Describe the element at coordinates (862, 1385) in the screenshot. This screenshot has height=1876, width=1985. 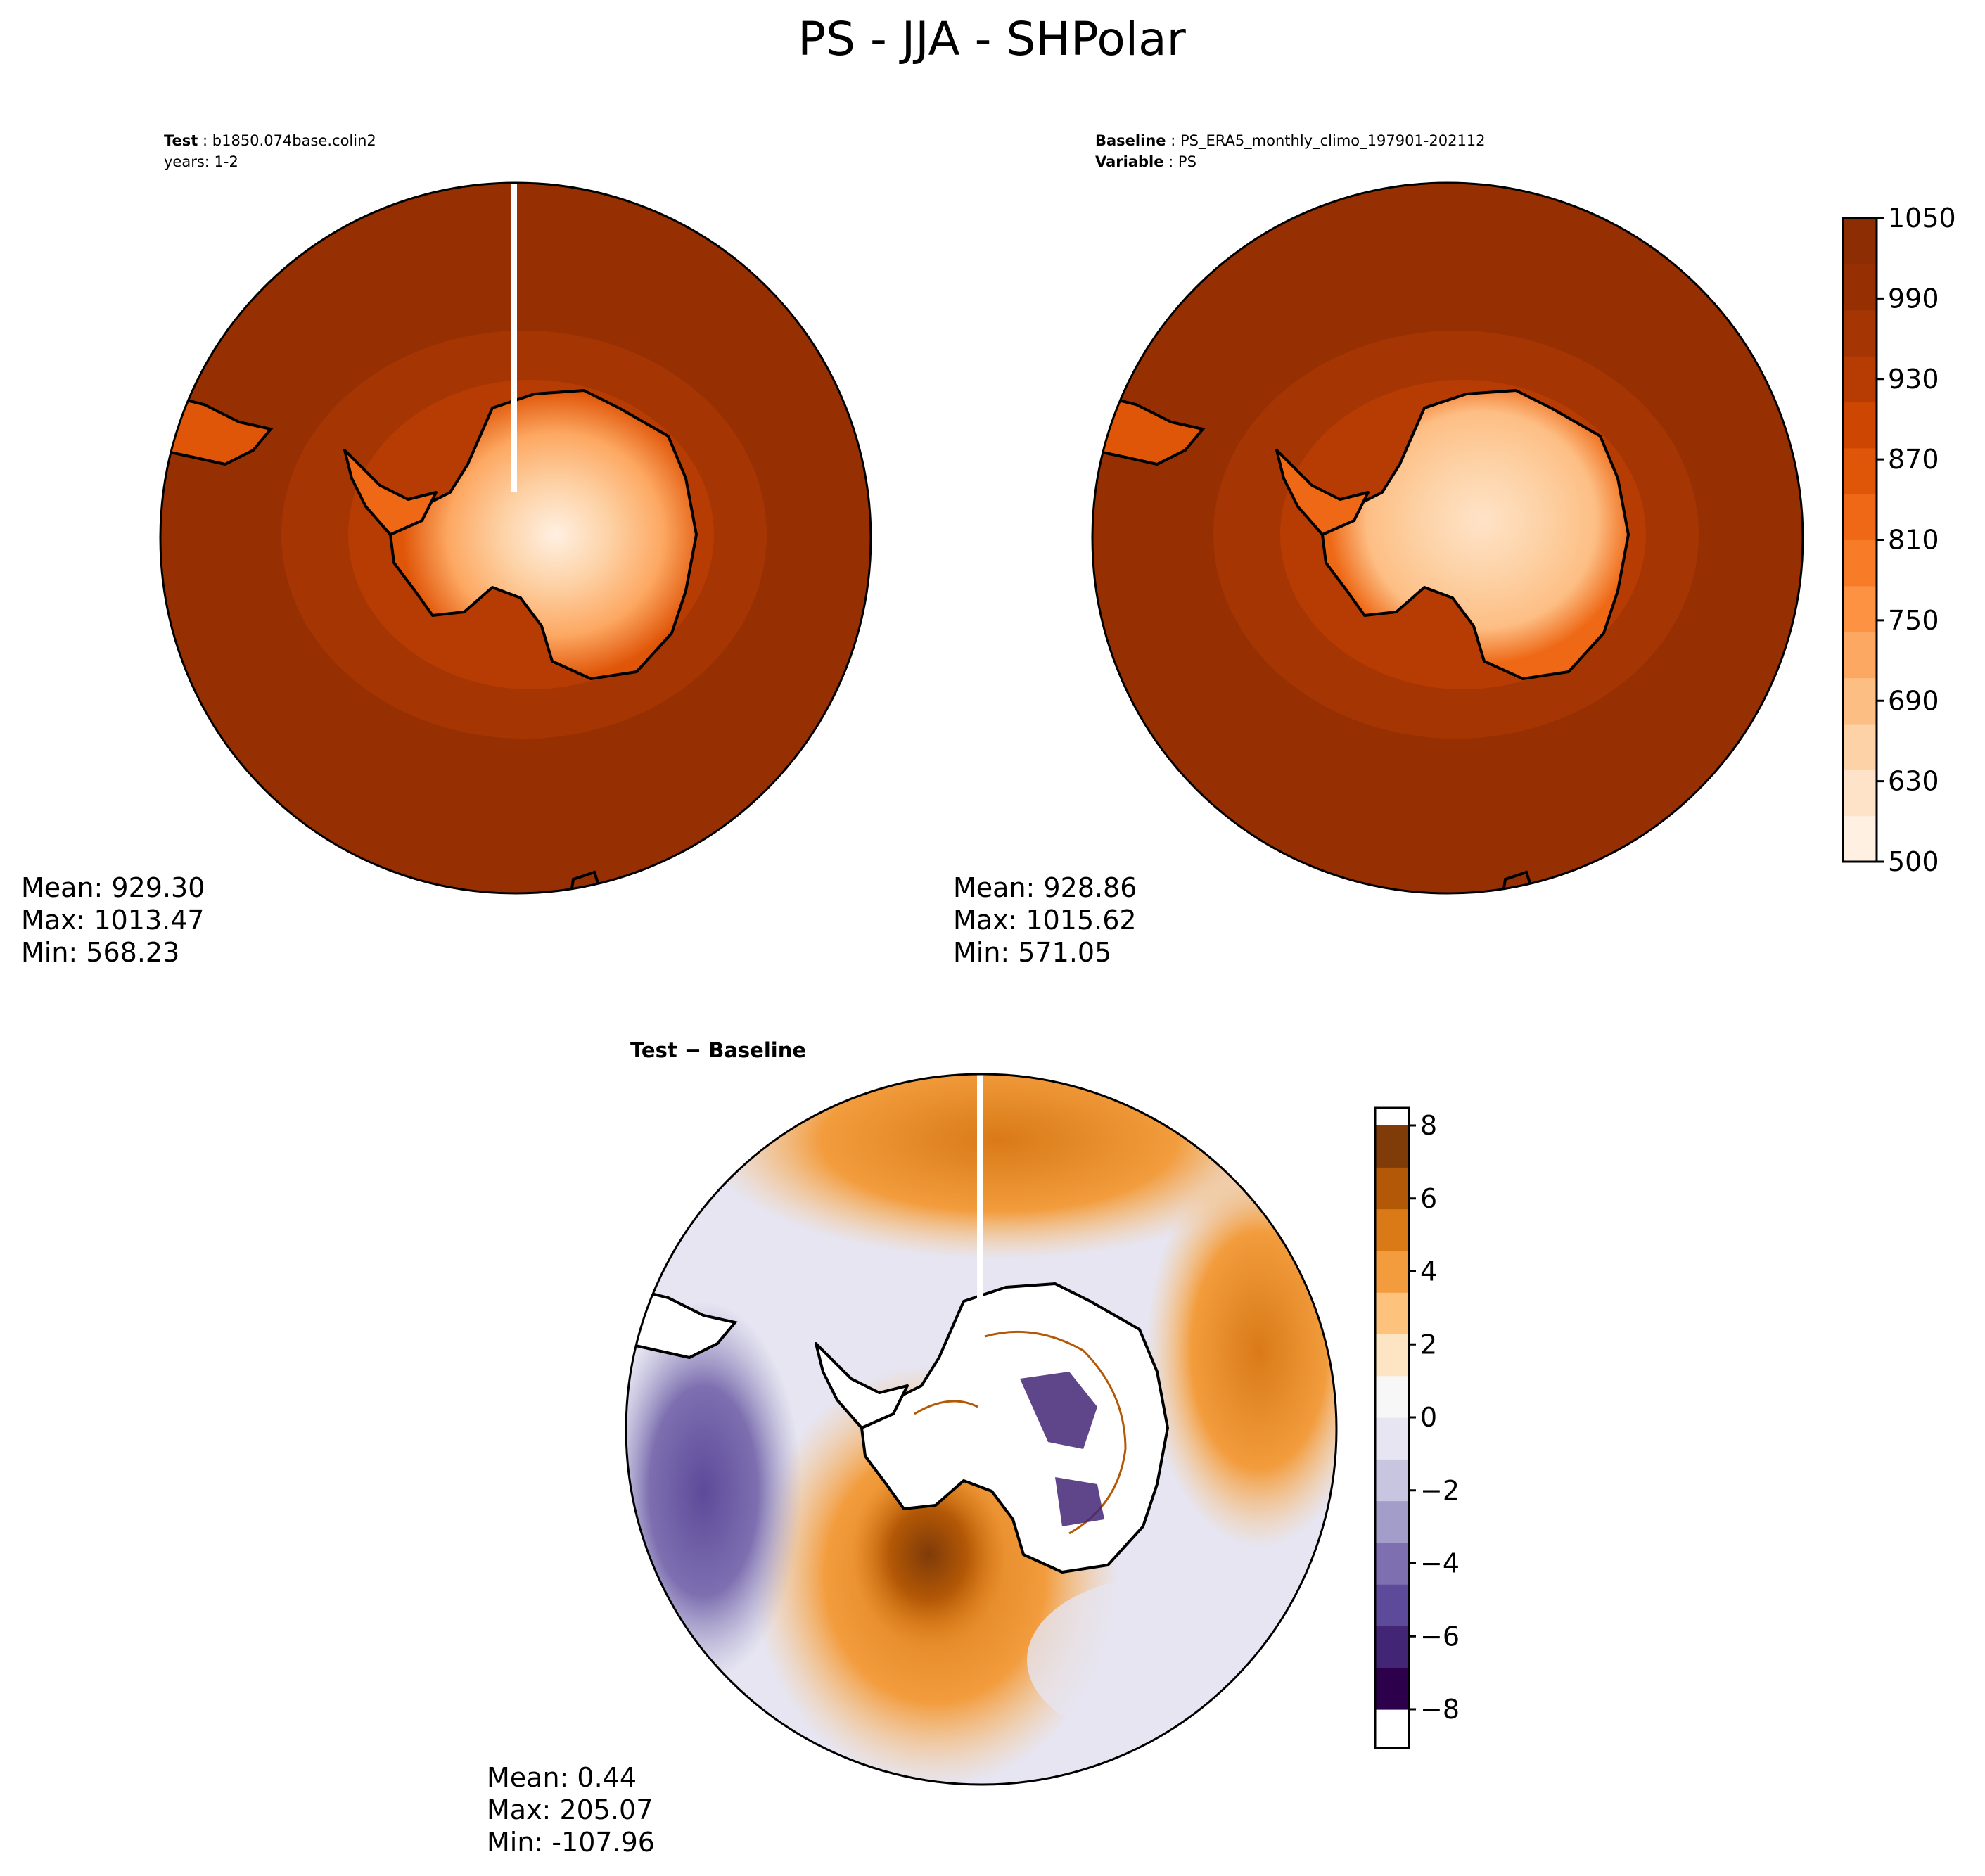
I see `diff-peninsula` at that location.